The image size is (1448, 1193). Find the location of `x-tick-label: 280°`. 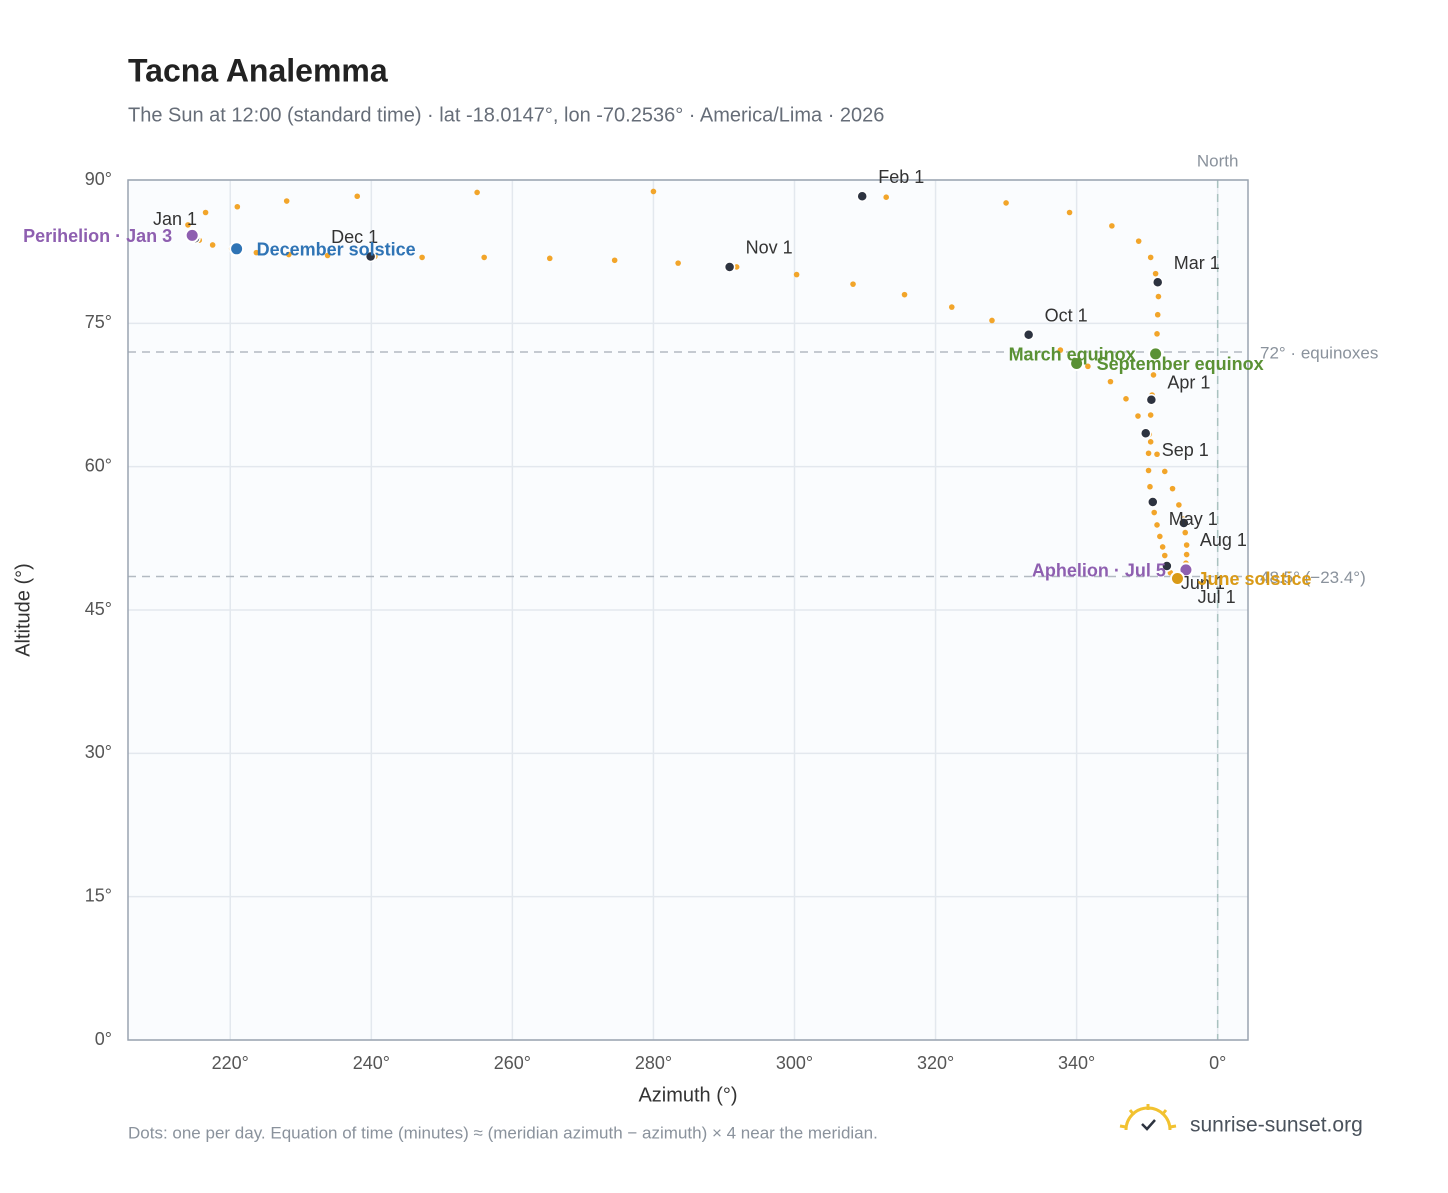

x-tick-label: 280° is located at coordinates (653, 1063).